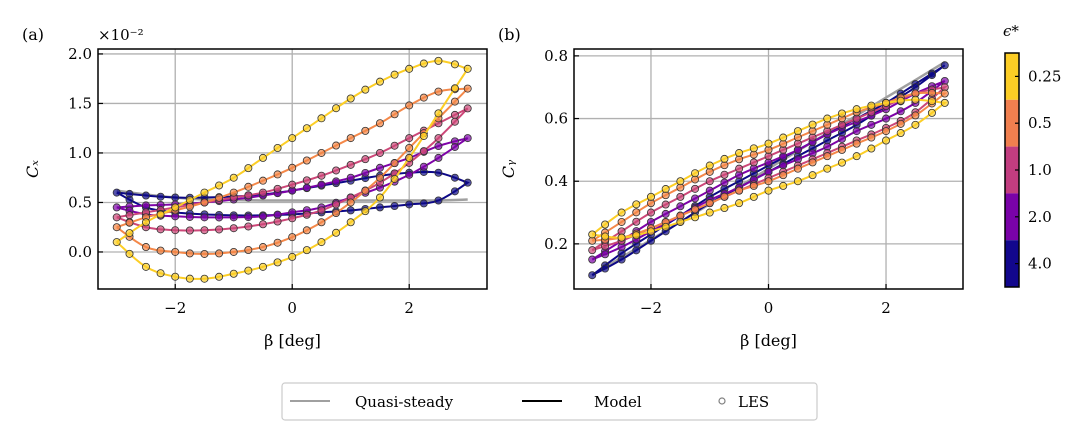 The width and height of the screenshot is (1090, 446). What do you see at coordinates (175, 308) in the screenshot?
I see `x-tick-label: −2` at bounding box center [175, 308].